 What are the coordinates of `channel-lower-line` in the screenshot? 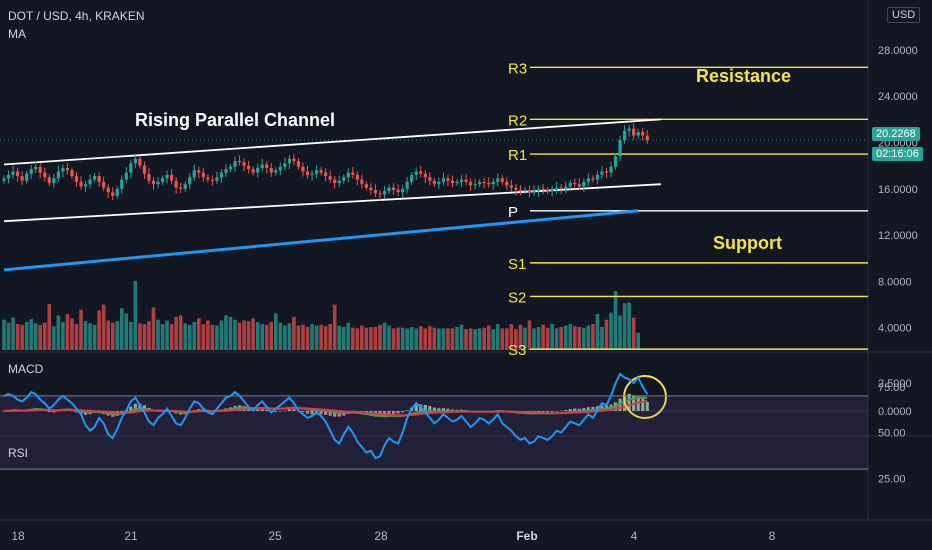 It's located at (332, 203).